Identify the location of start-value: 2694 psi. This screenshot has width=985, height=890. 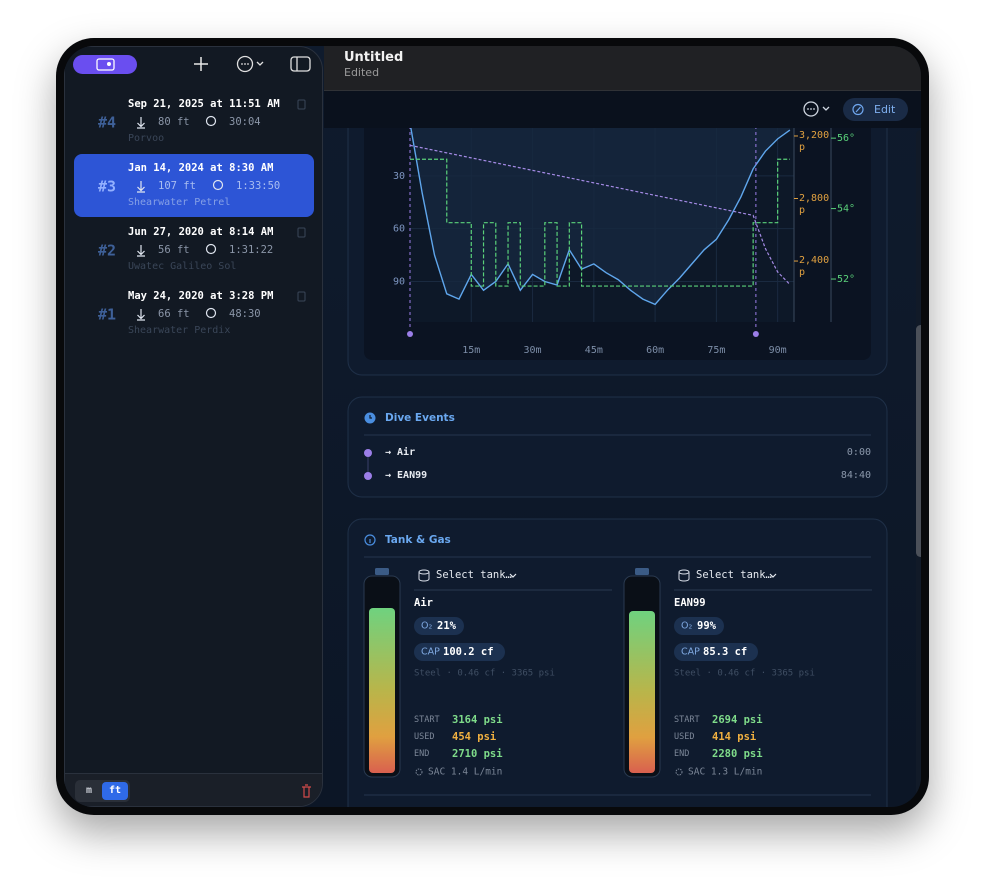
(737, 719).